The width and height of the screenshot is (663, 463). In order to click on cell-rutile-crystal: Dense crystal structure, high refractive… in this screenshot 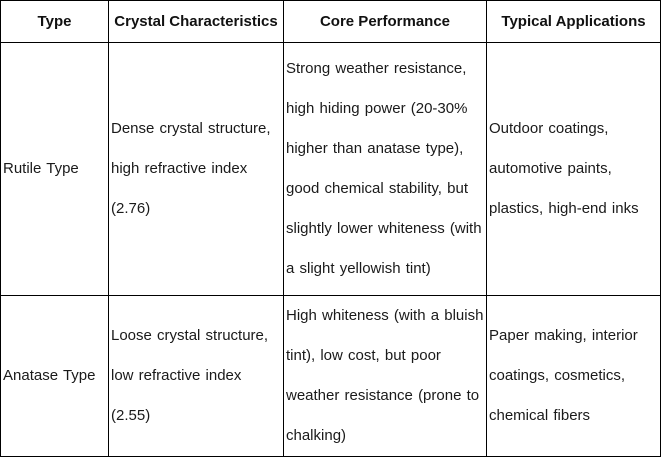, I will do `click(196, 169)`.